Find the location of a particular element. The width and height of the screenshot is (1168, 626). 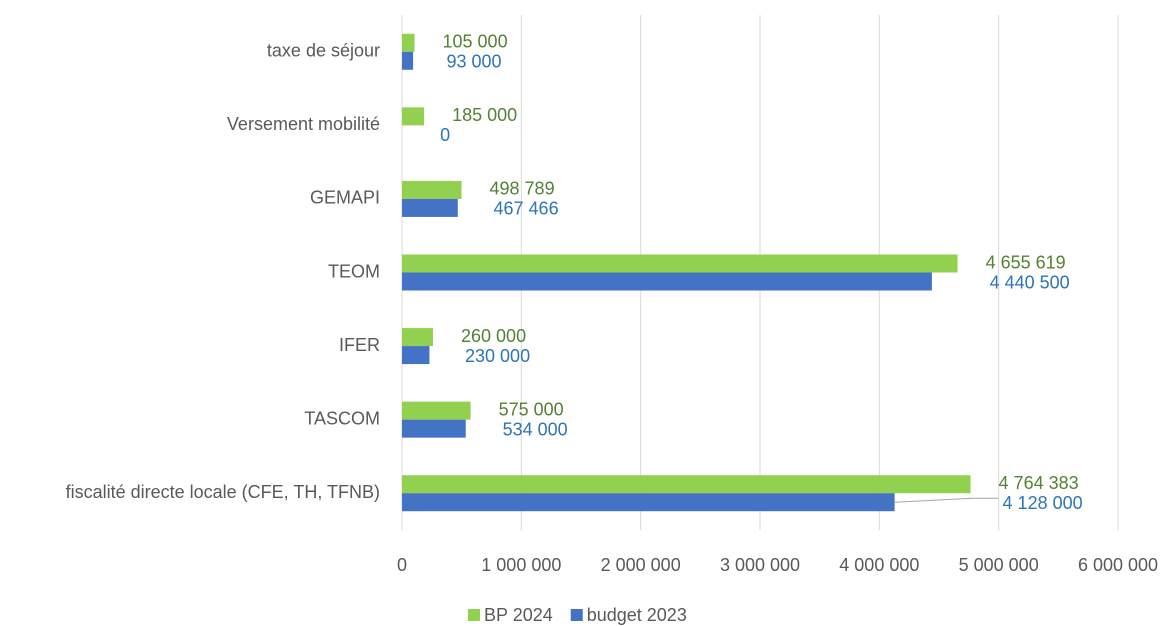

y-tick-label: GEMAPI is located at coordinates (345, 198).